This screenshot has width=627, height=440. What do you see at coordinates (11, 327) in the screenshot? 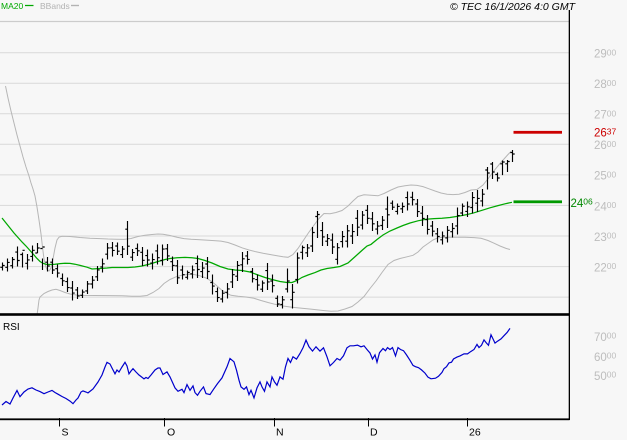
I see `svg-text: RSI` at bounding box center [11, 327].